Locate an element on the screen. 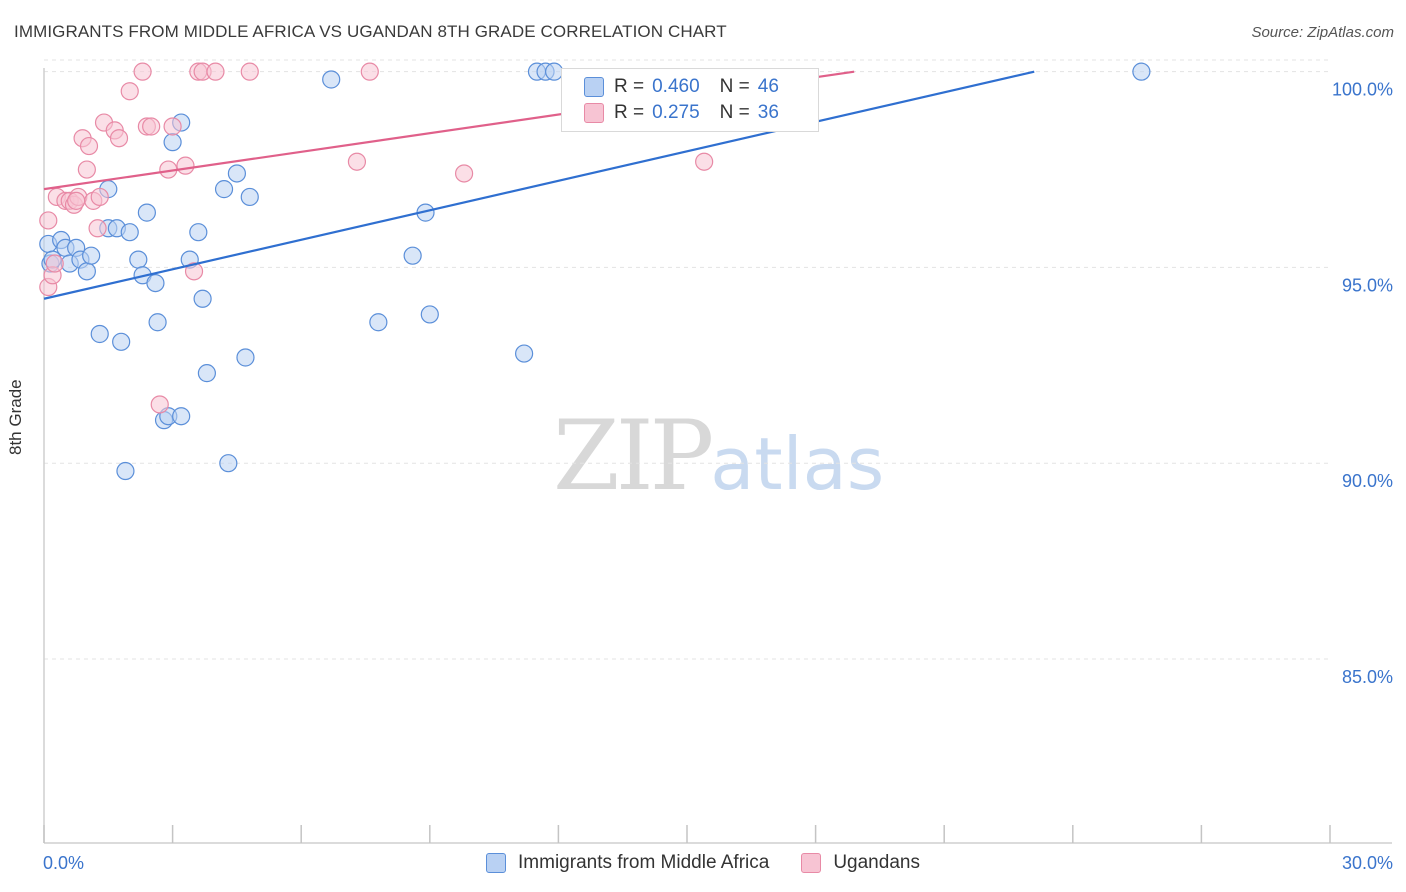 The image size is (1406, 892). y-tick-label: 85.0% is located at coordinates (1367, 677).